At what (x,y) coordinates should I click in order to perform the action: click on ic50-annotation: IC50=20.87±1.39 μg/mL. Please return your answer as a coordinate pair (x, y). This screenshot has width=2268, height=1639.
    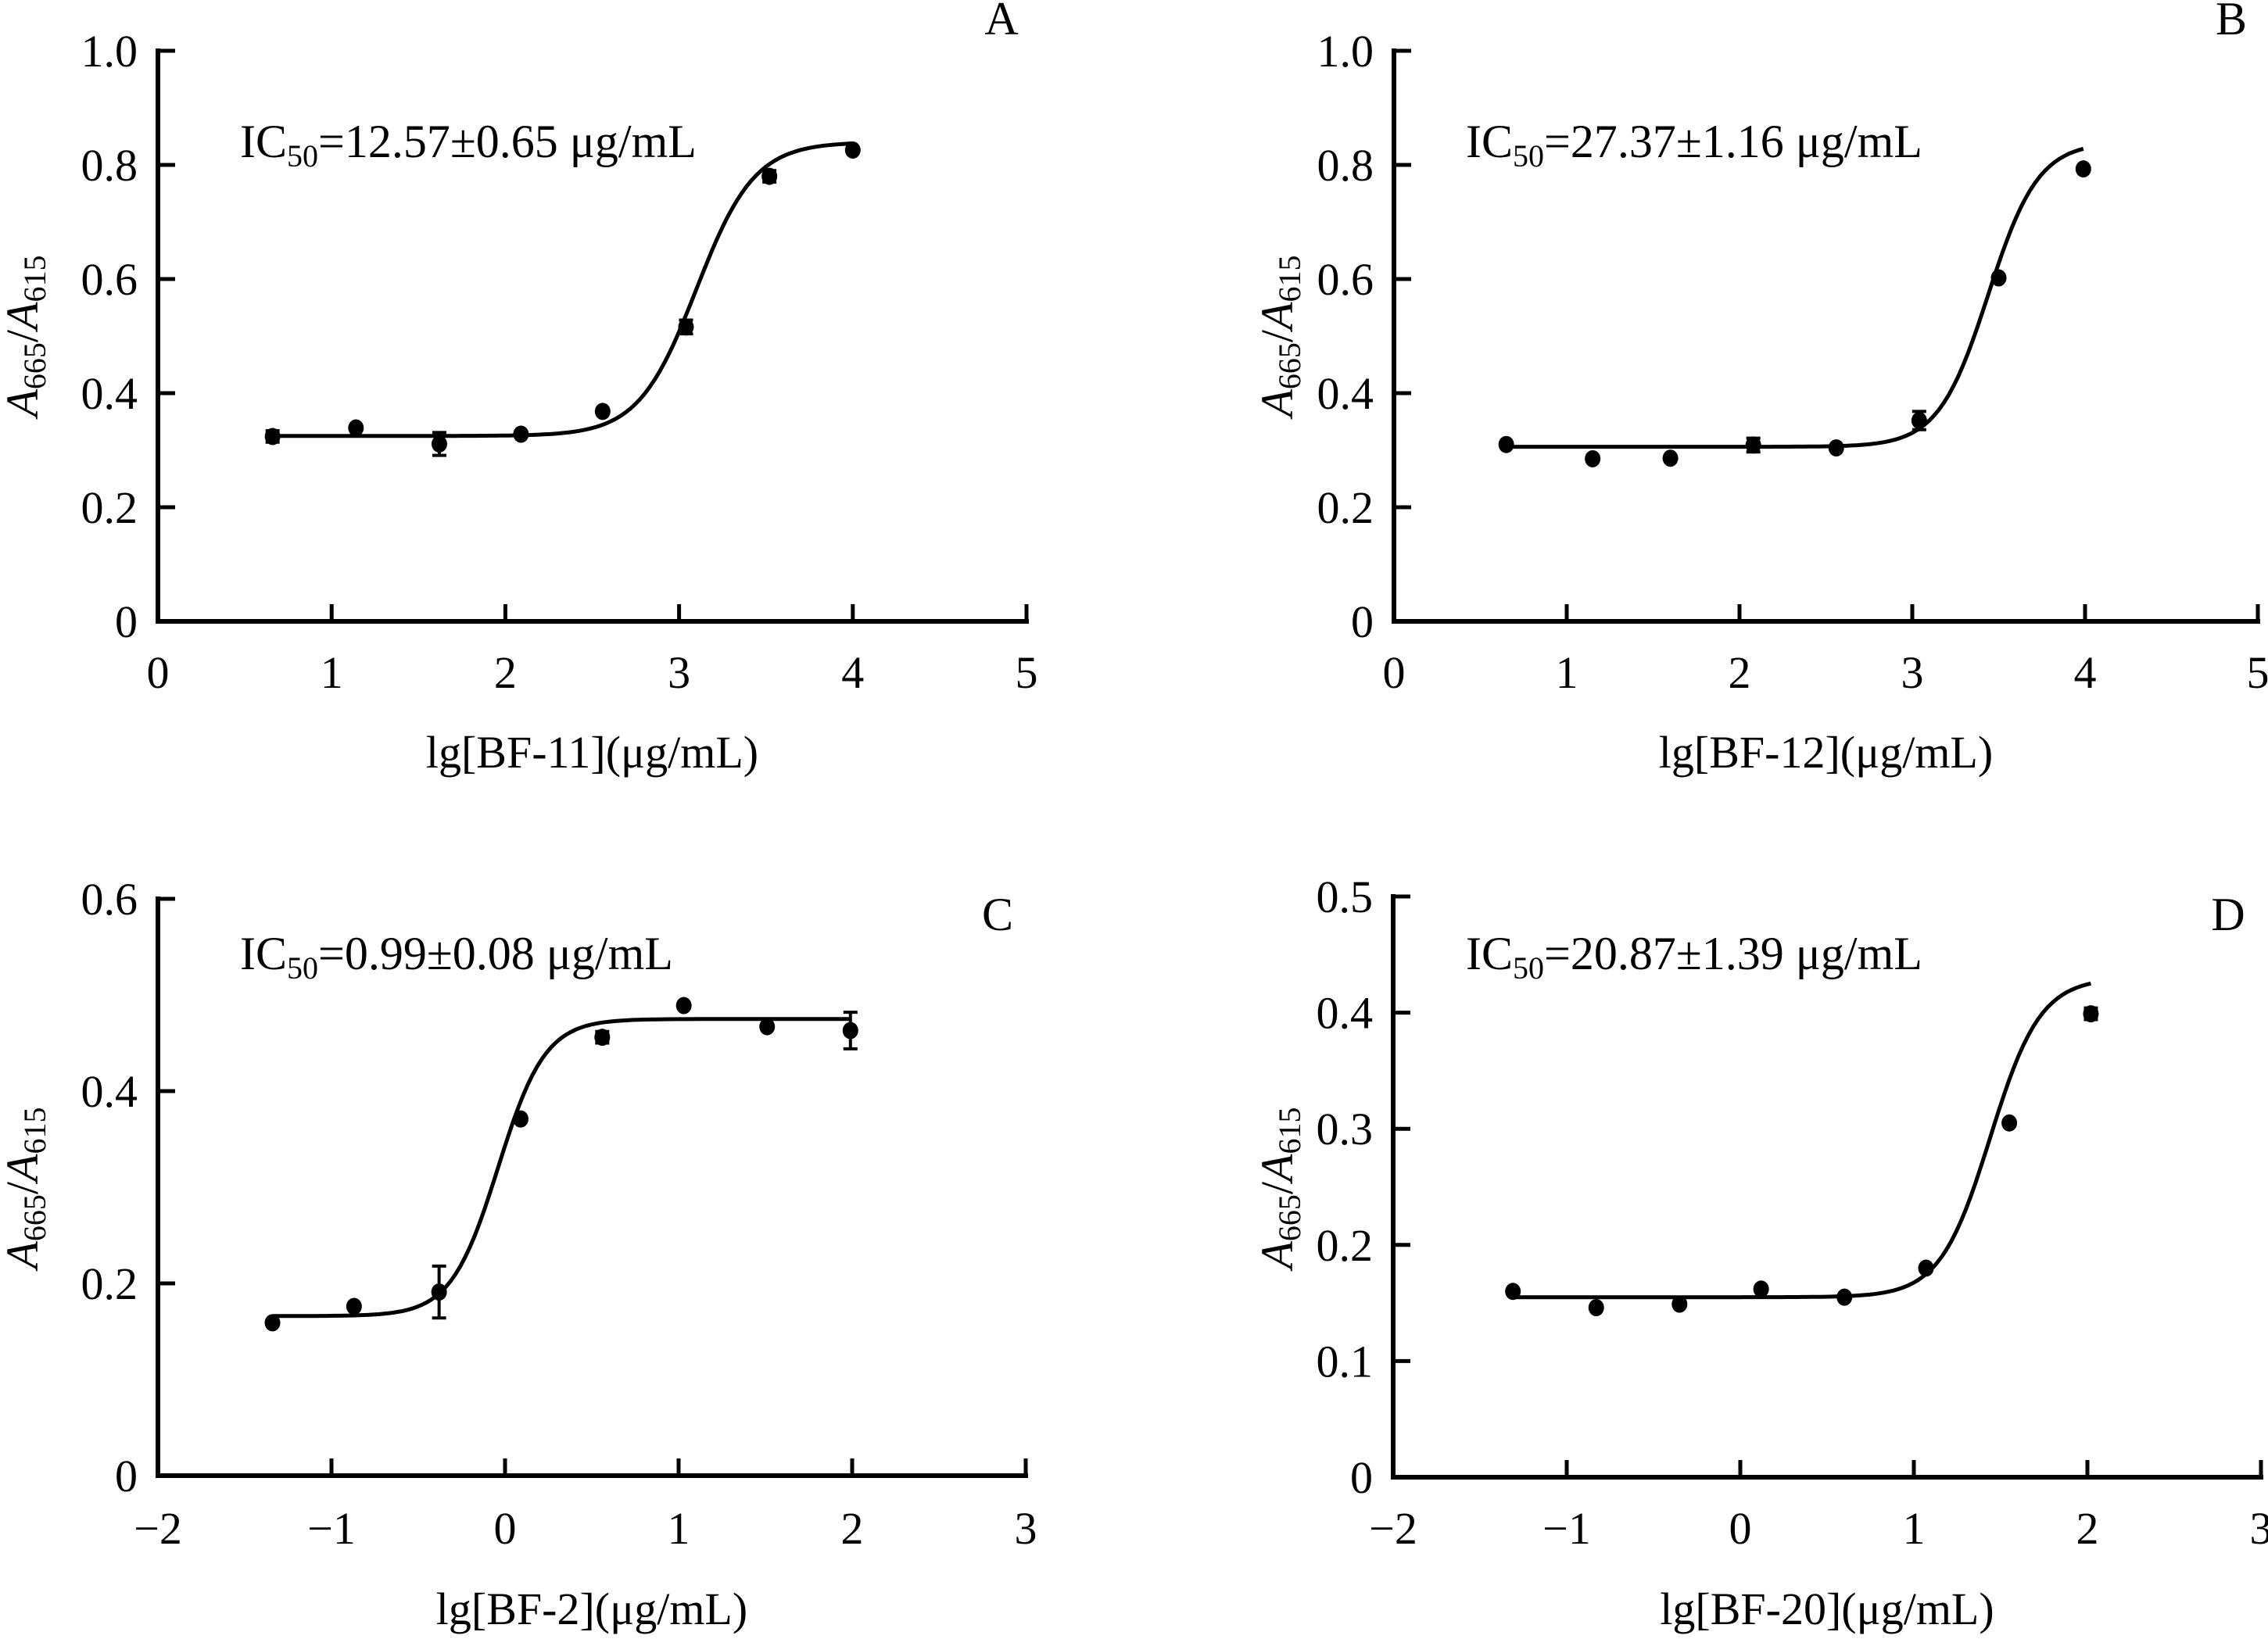
    Looking at the image, I should click on (1694, 957).